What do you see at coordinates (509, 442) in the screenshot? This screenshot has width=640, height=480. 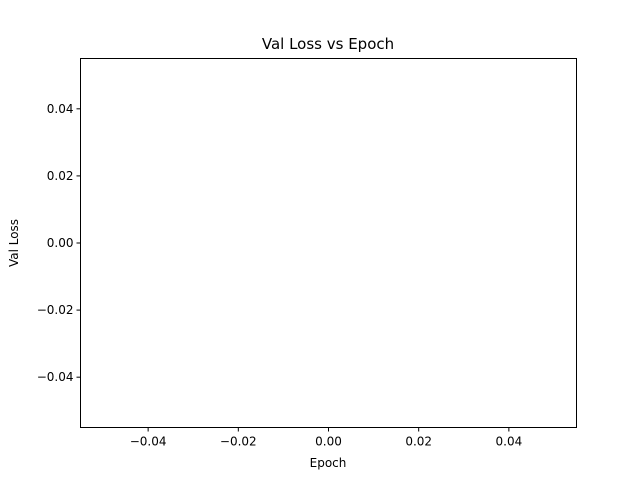 I see `x-tick-label: 0.04` at bounding box center [509, 442].